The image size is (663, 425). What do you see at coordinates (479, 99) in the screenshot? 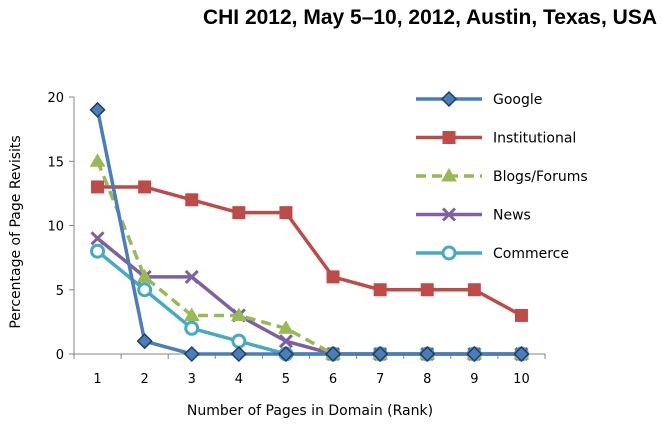
I see `legend-item: Google` at bounding box center [479, 99].